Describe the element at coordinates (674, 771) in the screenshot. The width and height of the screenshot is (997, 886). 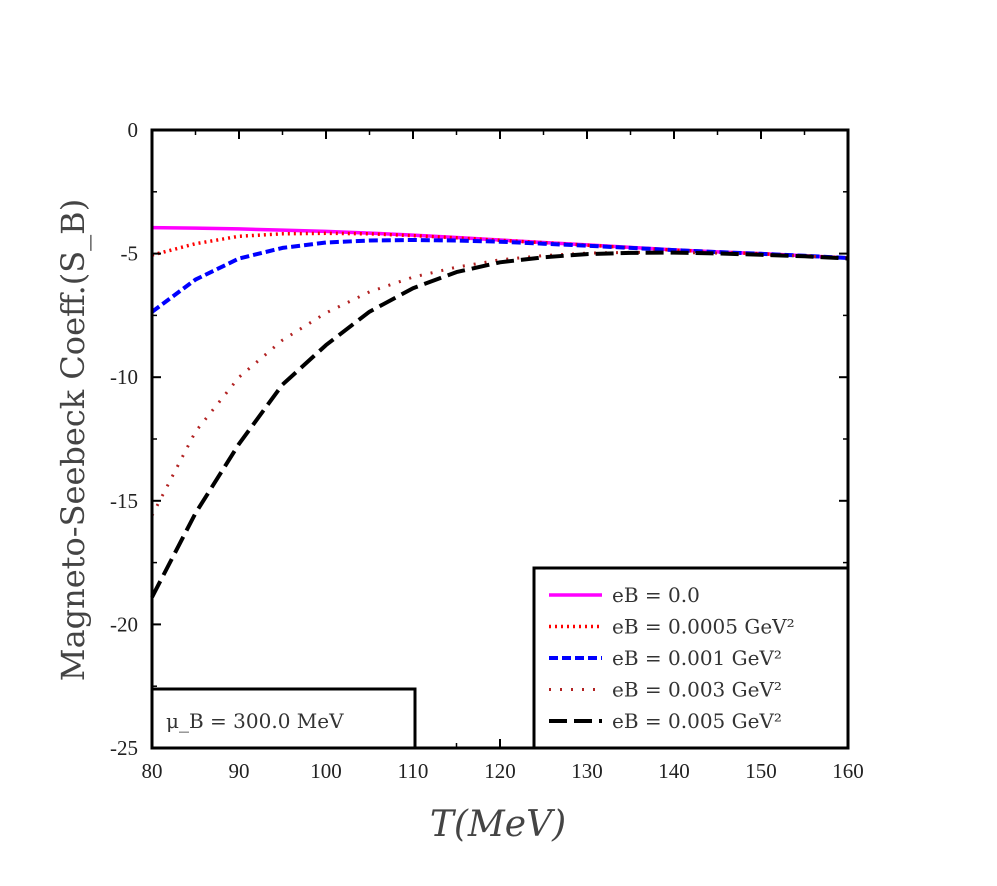
I see `x-tick-label: 140` at that location.